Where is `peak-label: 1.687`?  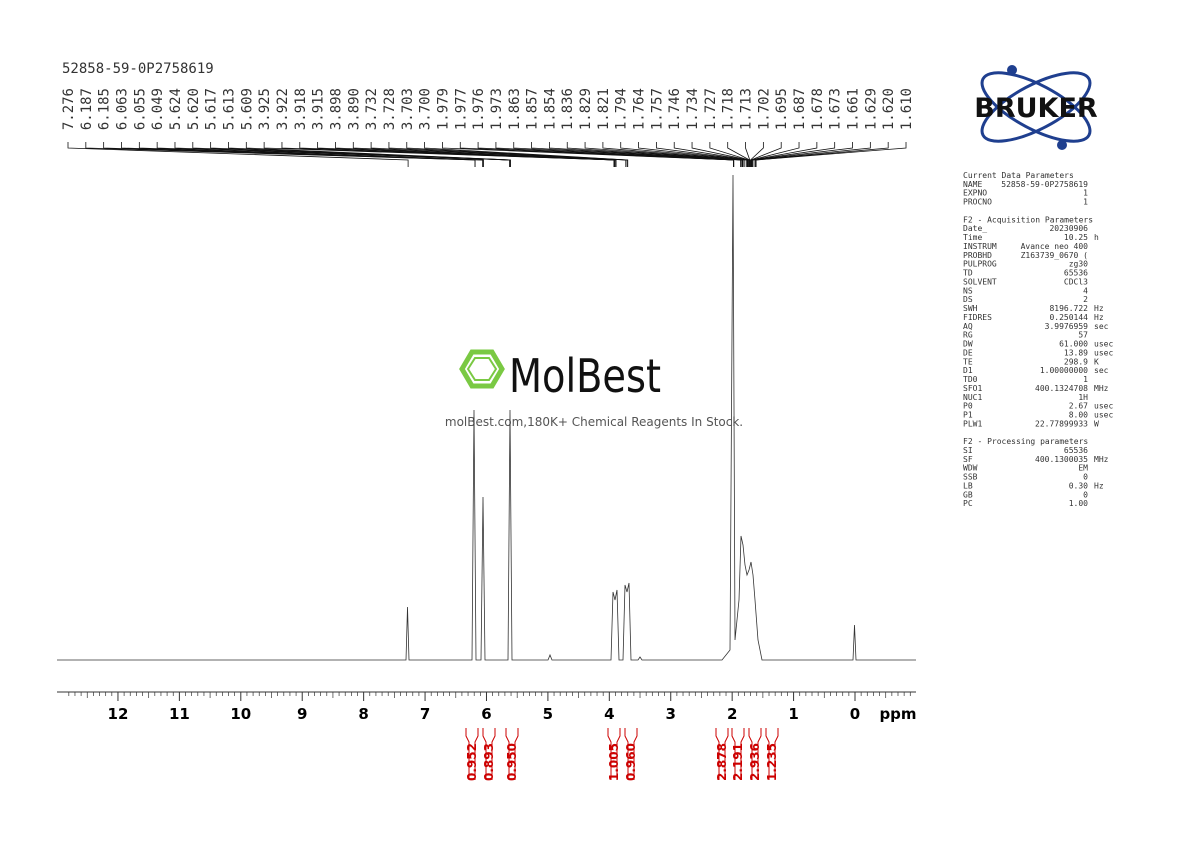
peak-label: 1.687 is located at coordinates (800, 109).